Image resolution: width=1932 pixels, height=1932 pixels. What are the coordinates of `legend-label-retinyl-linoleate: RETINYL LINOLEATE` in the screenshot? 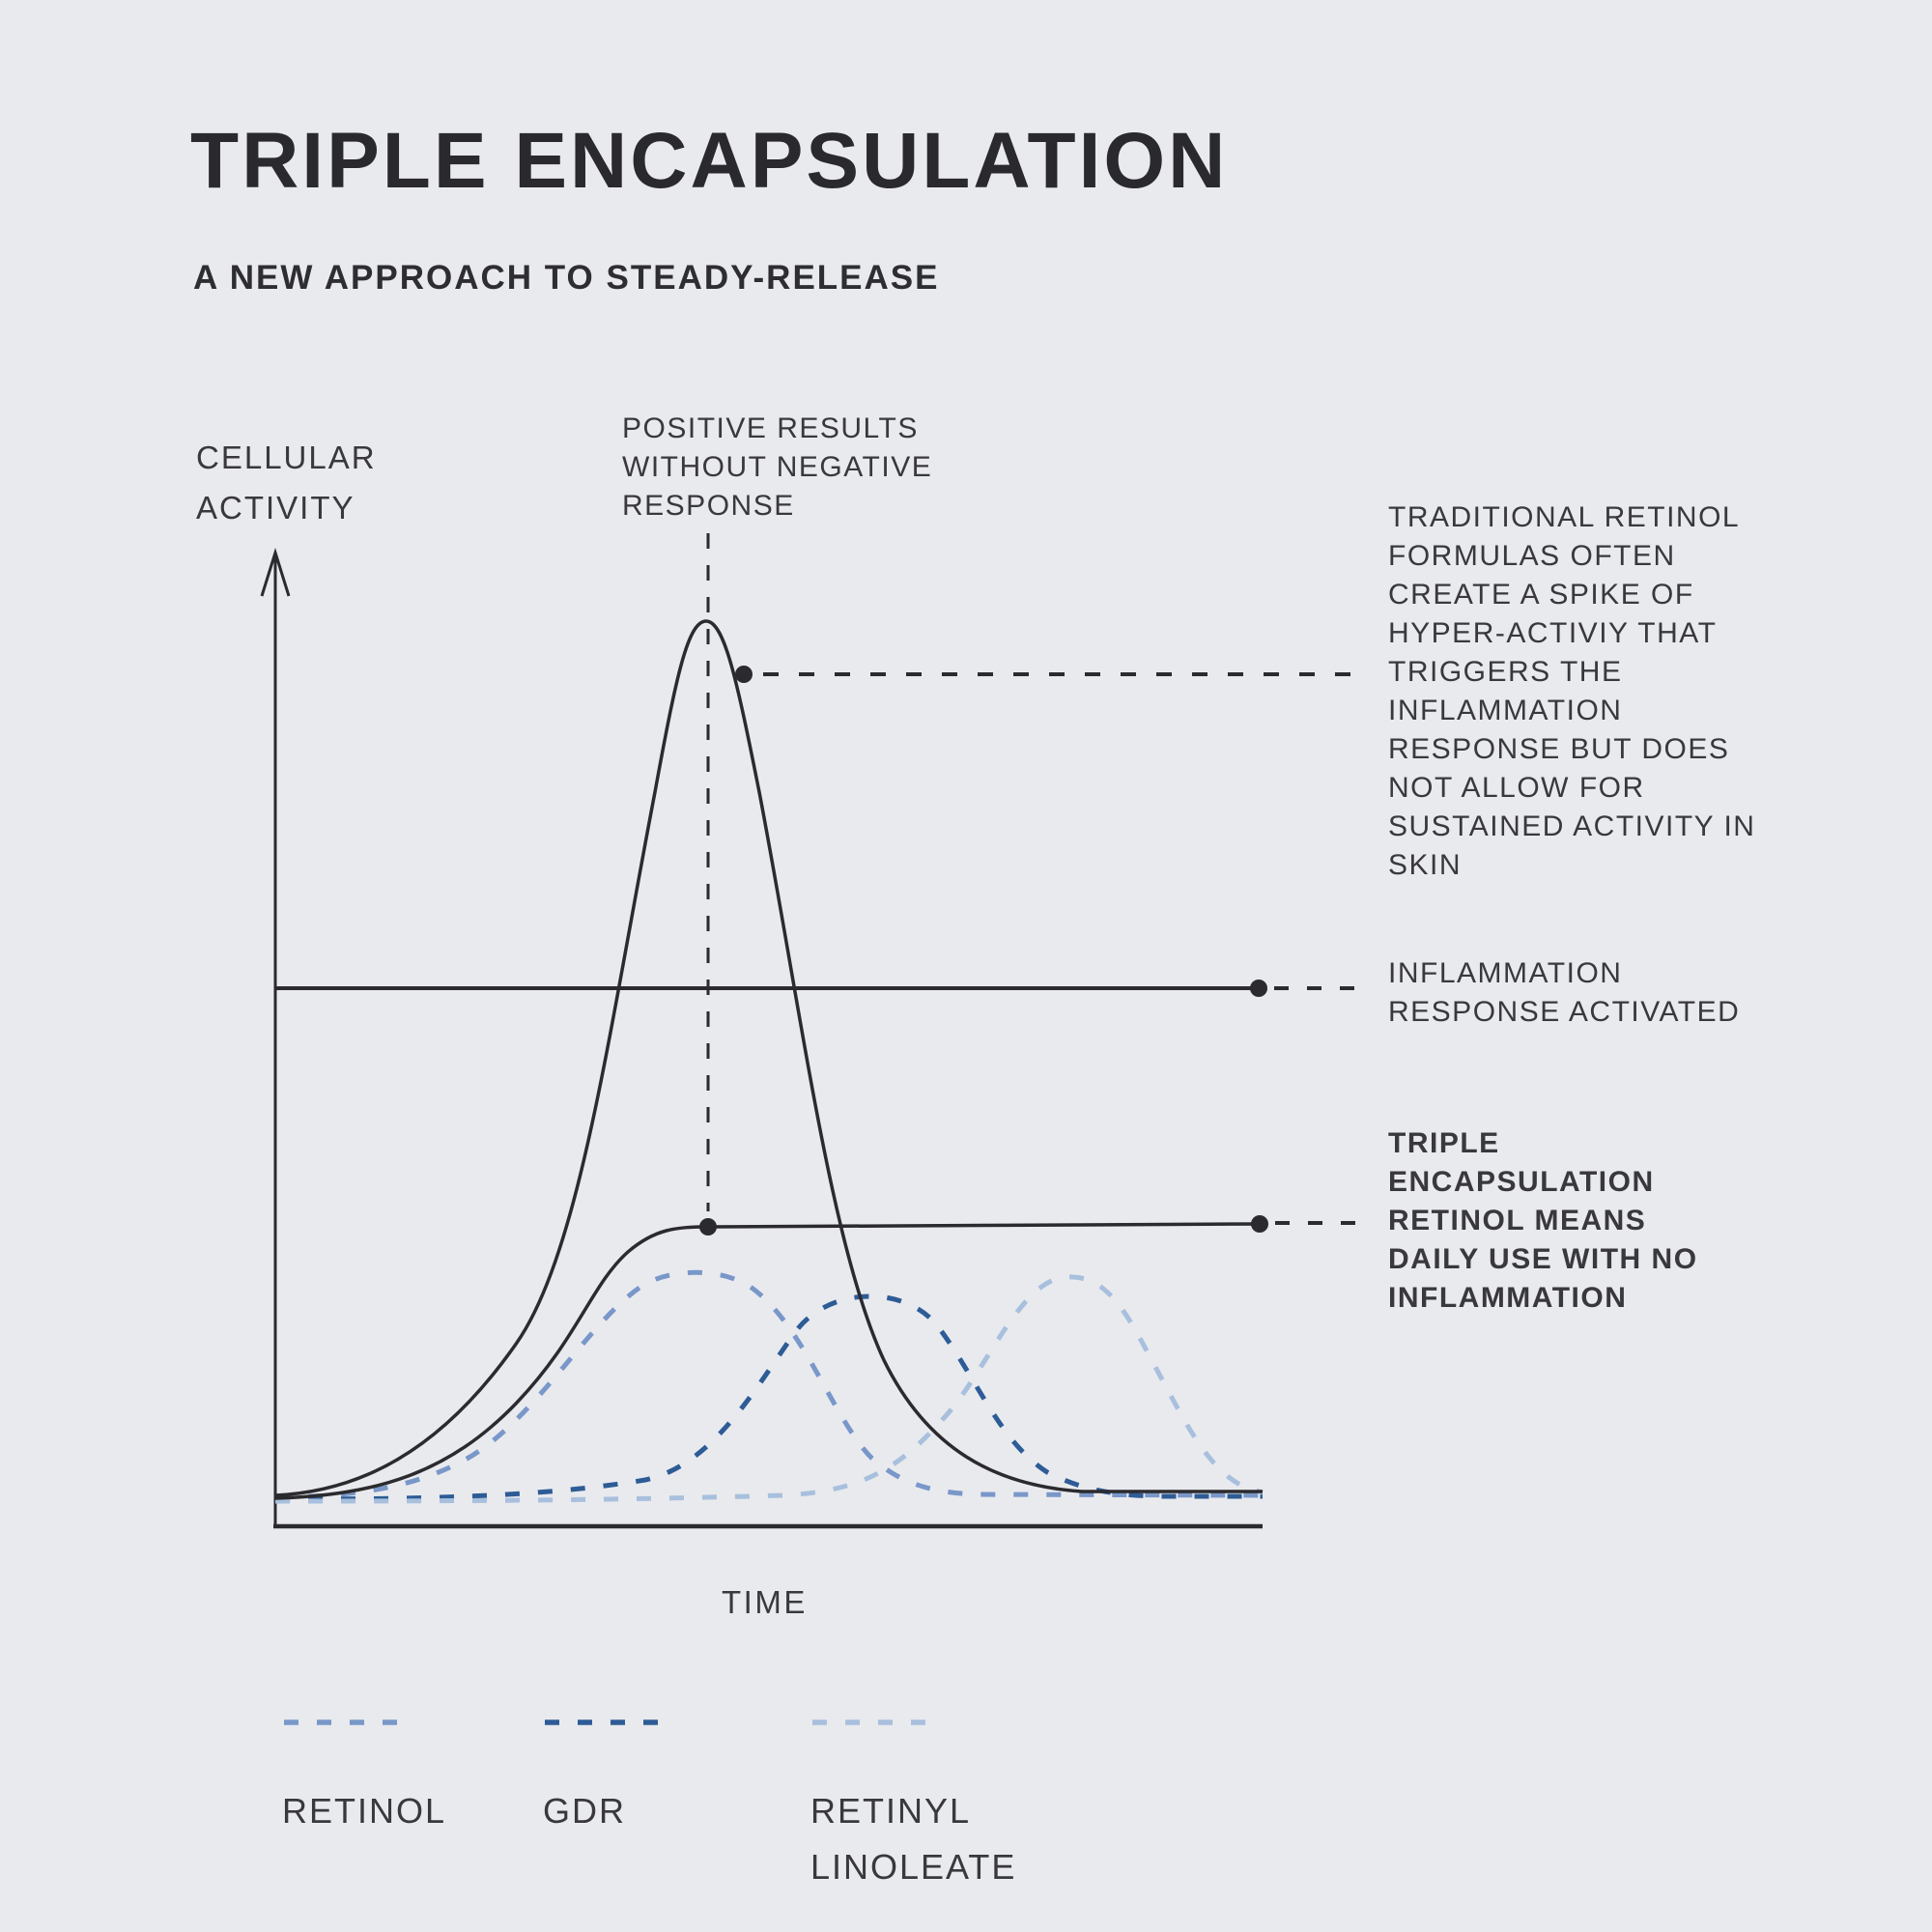 It's located at (913, 1839).